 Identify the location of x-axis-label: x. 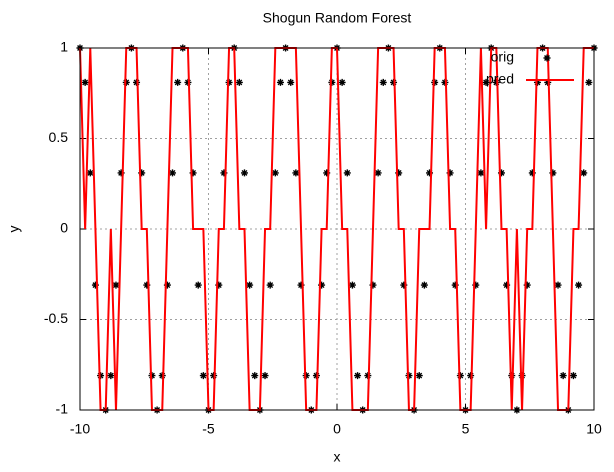
(337, 457).